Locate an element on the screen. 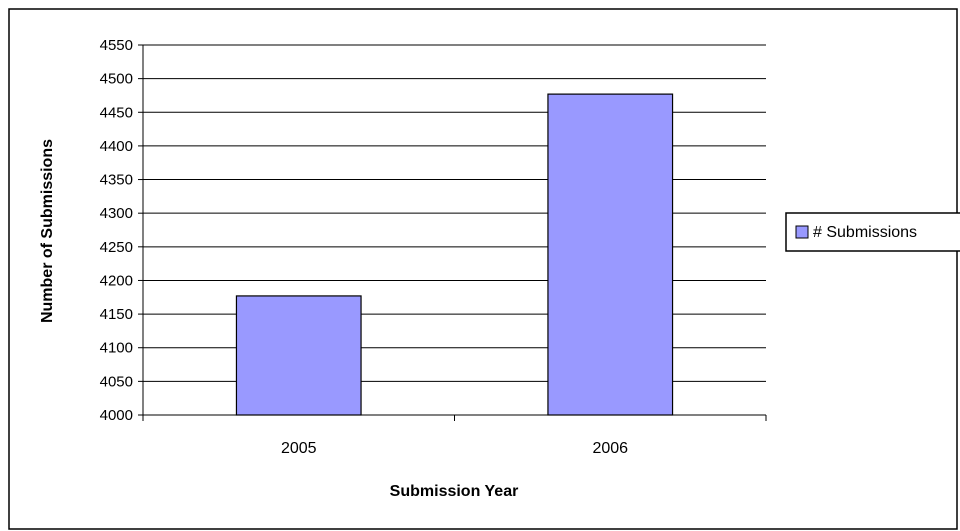 The width and height of the screenshot is (960, 531). y-tick-label: 4400 is located at coordinates (116, 146).